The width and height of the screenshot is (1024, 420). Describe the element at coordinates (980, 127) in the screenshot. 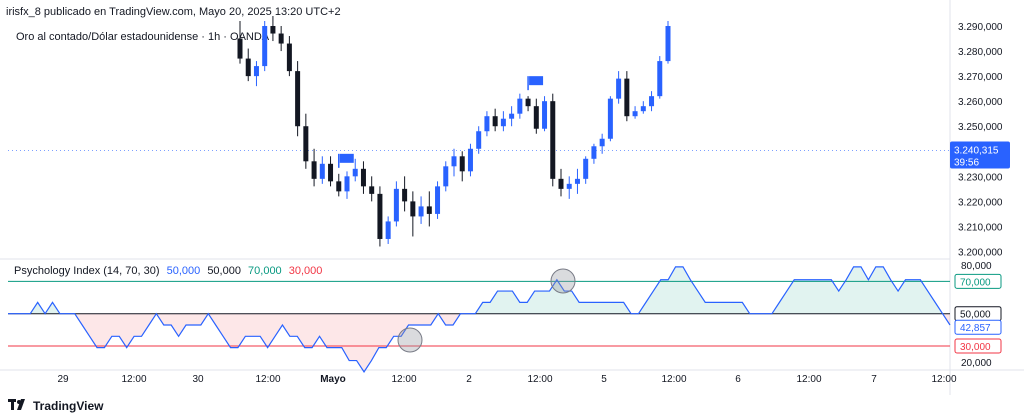

I see `price-tick-label: 3.250,000` at that location.